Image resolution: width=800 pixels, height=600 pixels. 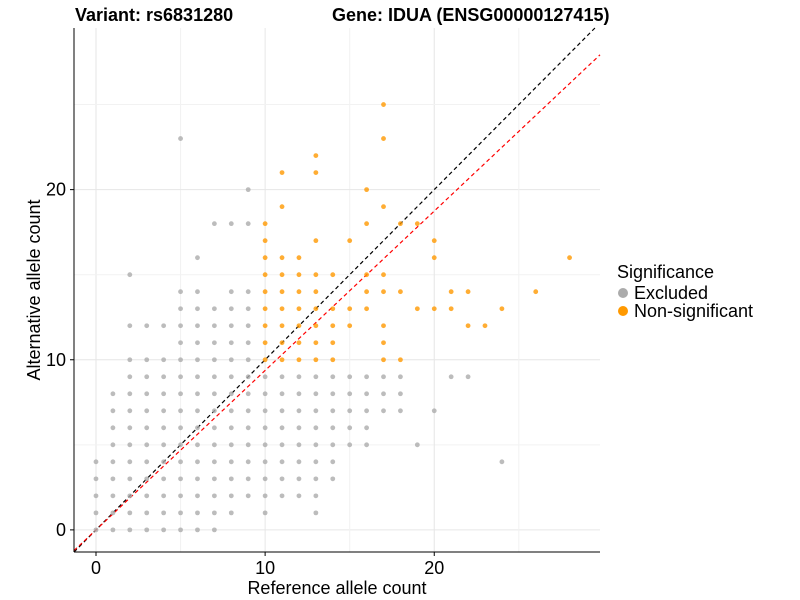 I want to click on y-tick-label: 20, so click(x=56, y=190).